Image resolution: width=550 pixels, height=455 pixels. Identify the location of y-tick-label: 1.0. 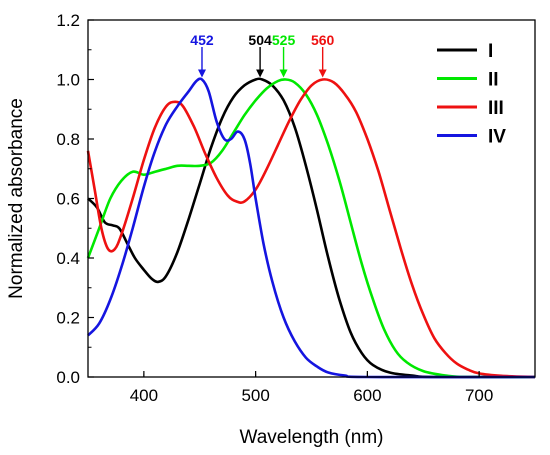
(68, 80).